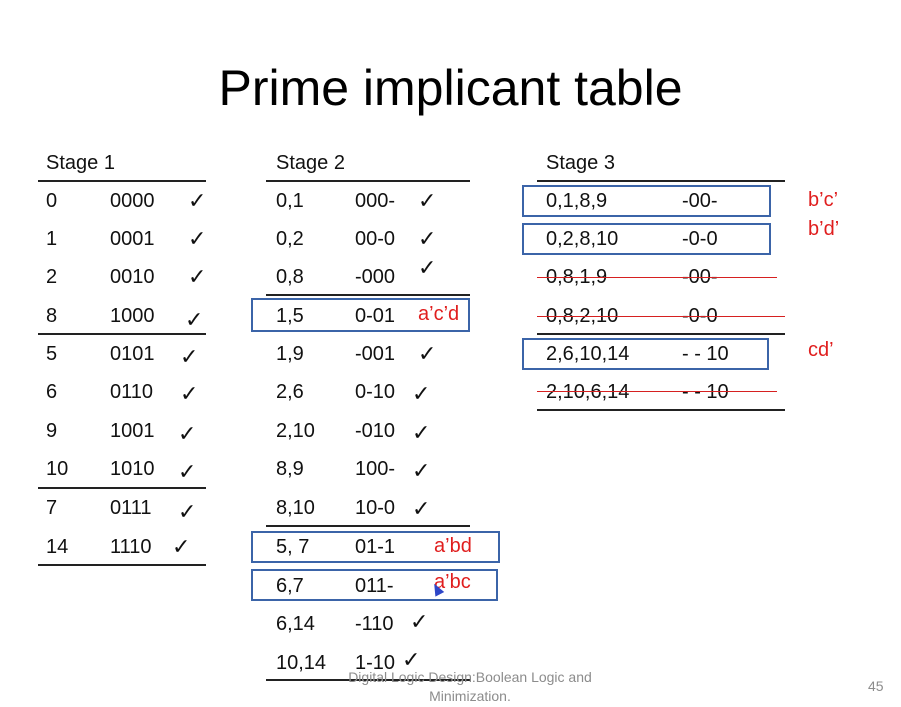 Image resolution: width=901 pixels, height=707 pixels. I want to click on prime-implicant-label: a’bd, so click(453, 546).